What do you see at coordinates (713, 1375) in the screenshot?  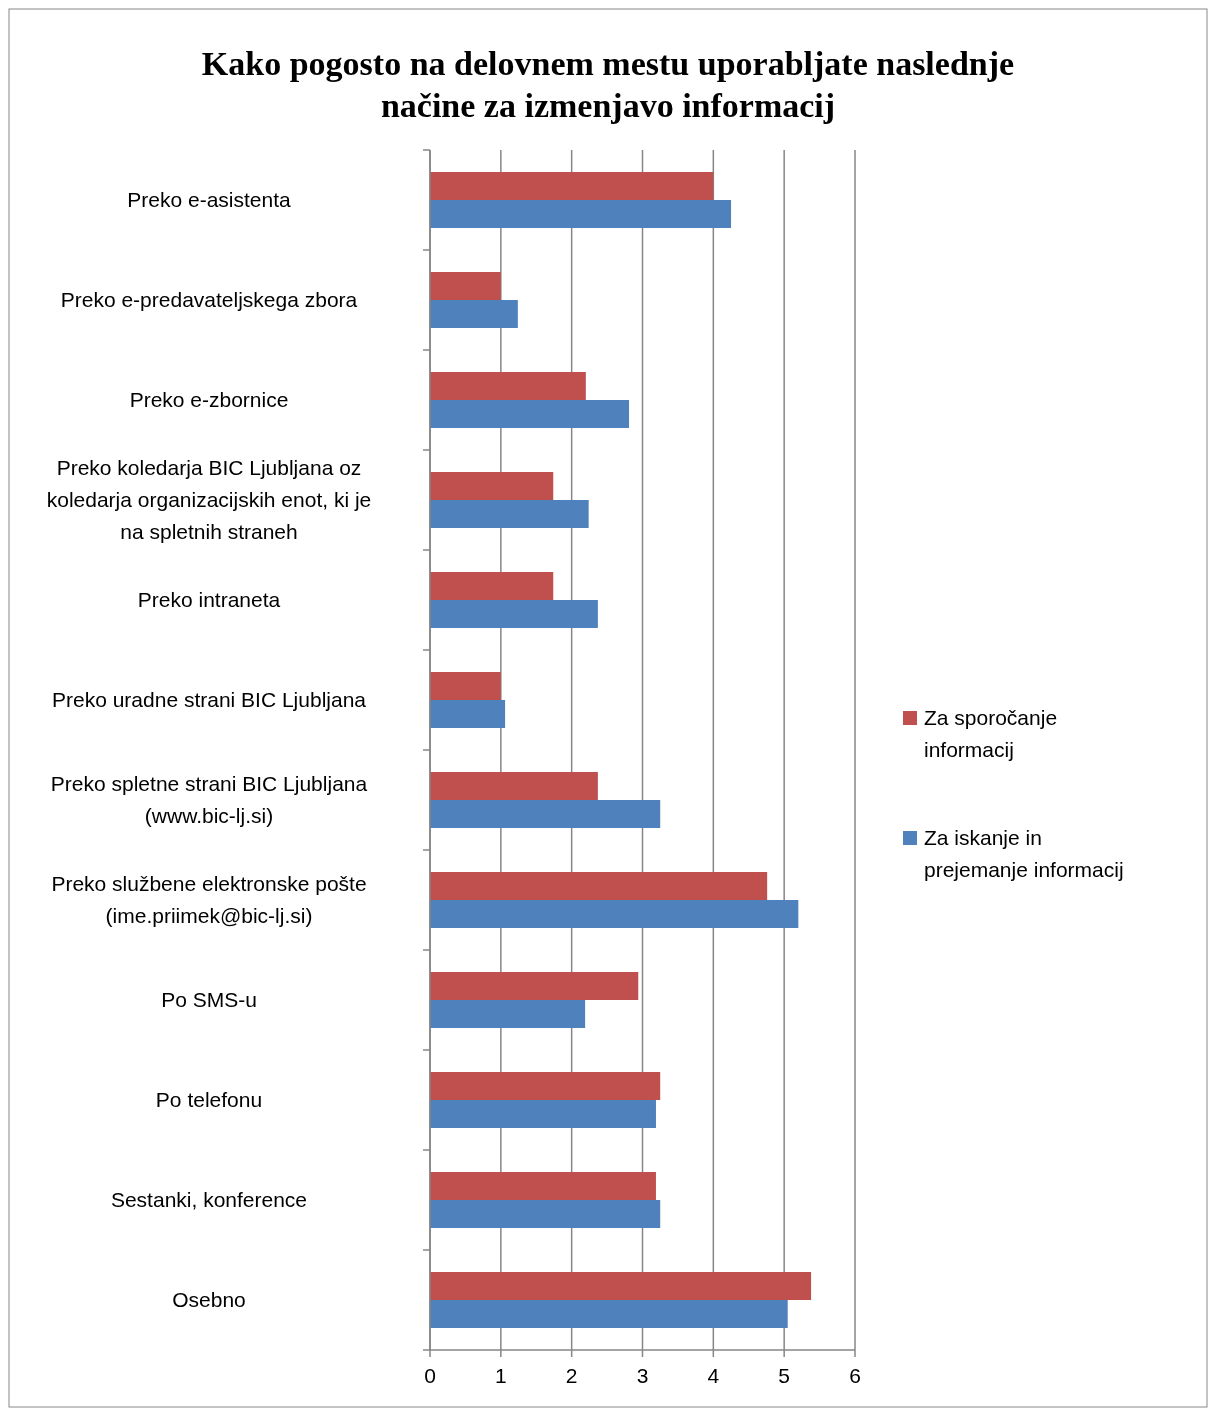 I see `x-tick-label: 4` at bounding box center [713, 1375].